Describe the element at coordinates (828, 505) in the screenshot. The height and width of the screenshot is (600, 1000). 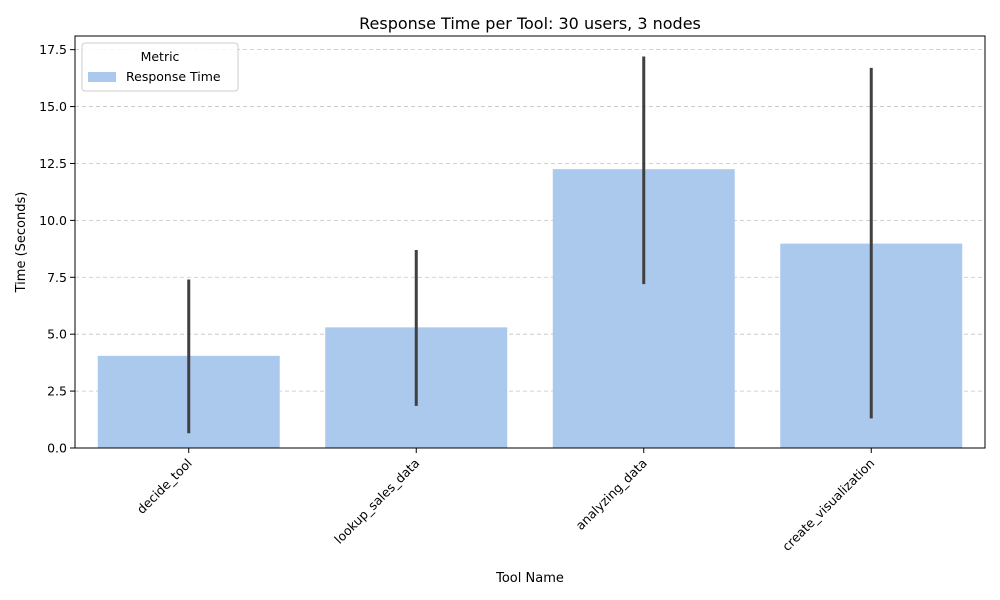
I see `x-tick-label: create_visualization` at that location.